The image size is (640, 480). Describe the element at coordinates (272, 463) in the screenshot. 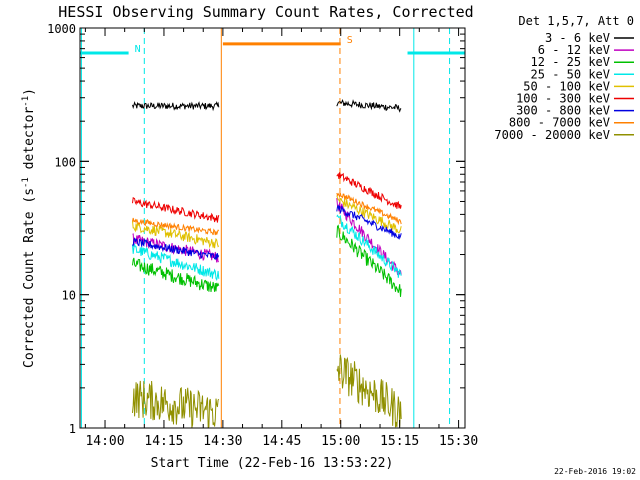

I see `x-axis-label: Start Time (22-Feb-16 13:53:22)` at that location.